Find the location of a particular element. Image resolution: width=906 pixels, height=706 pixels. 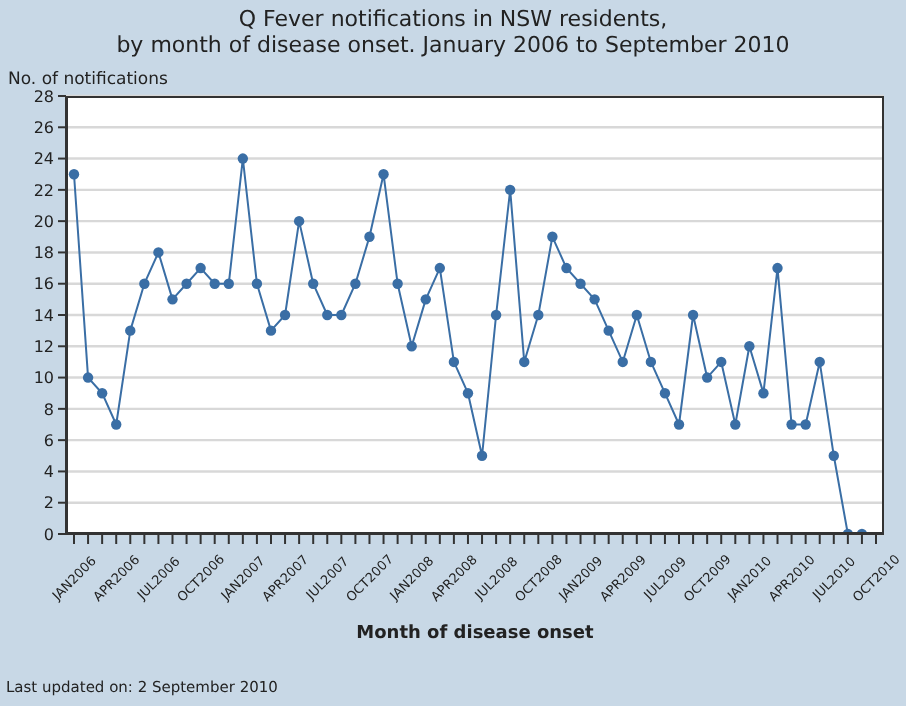

y-tick-label: 0 is located at coordinates (48, 534).